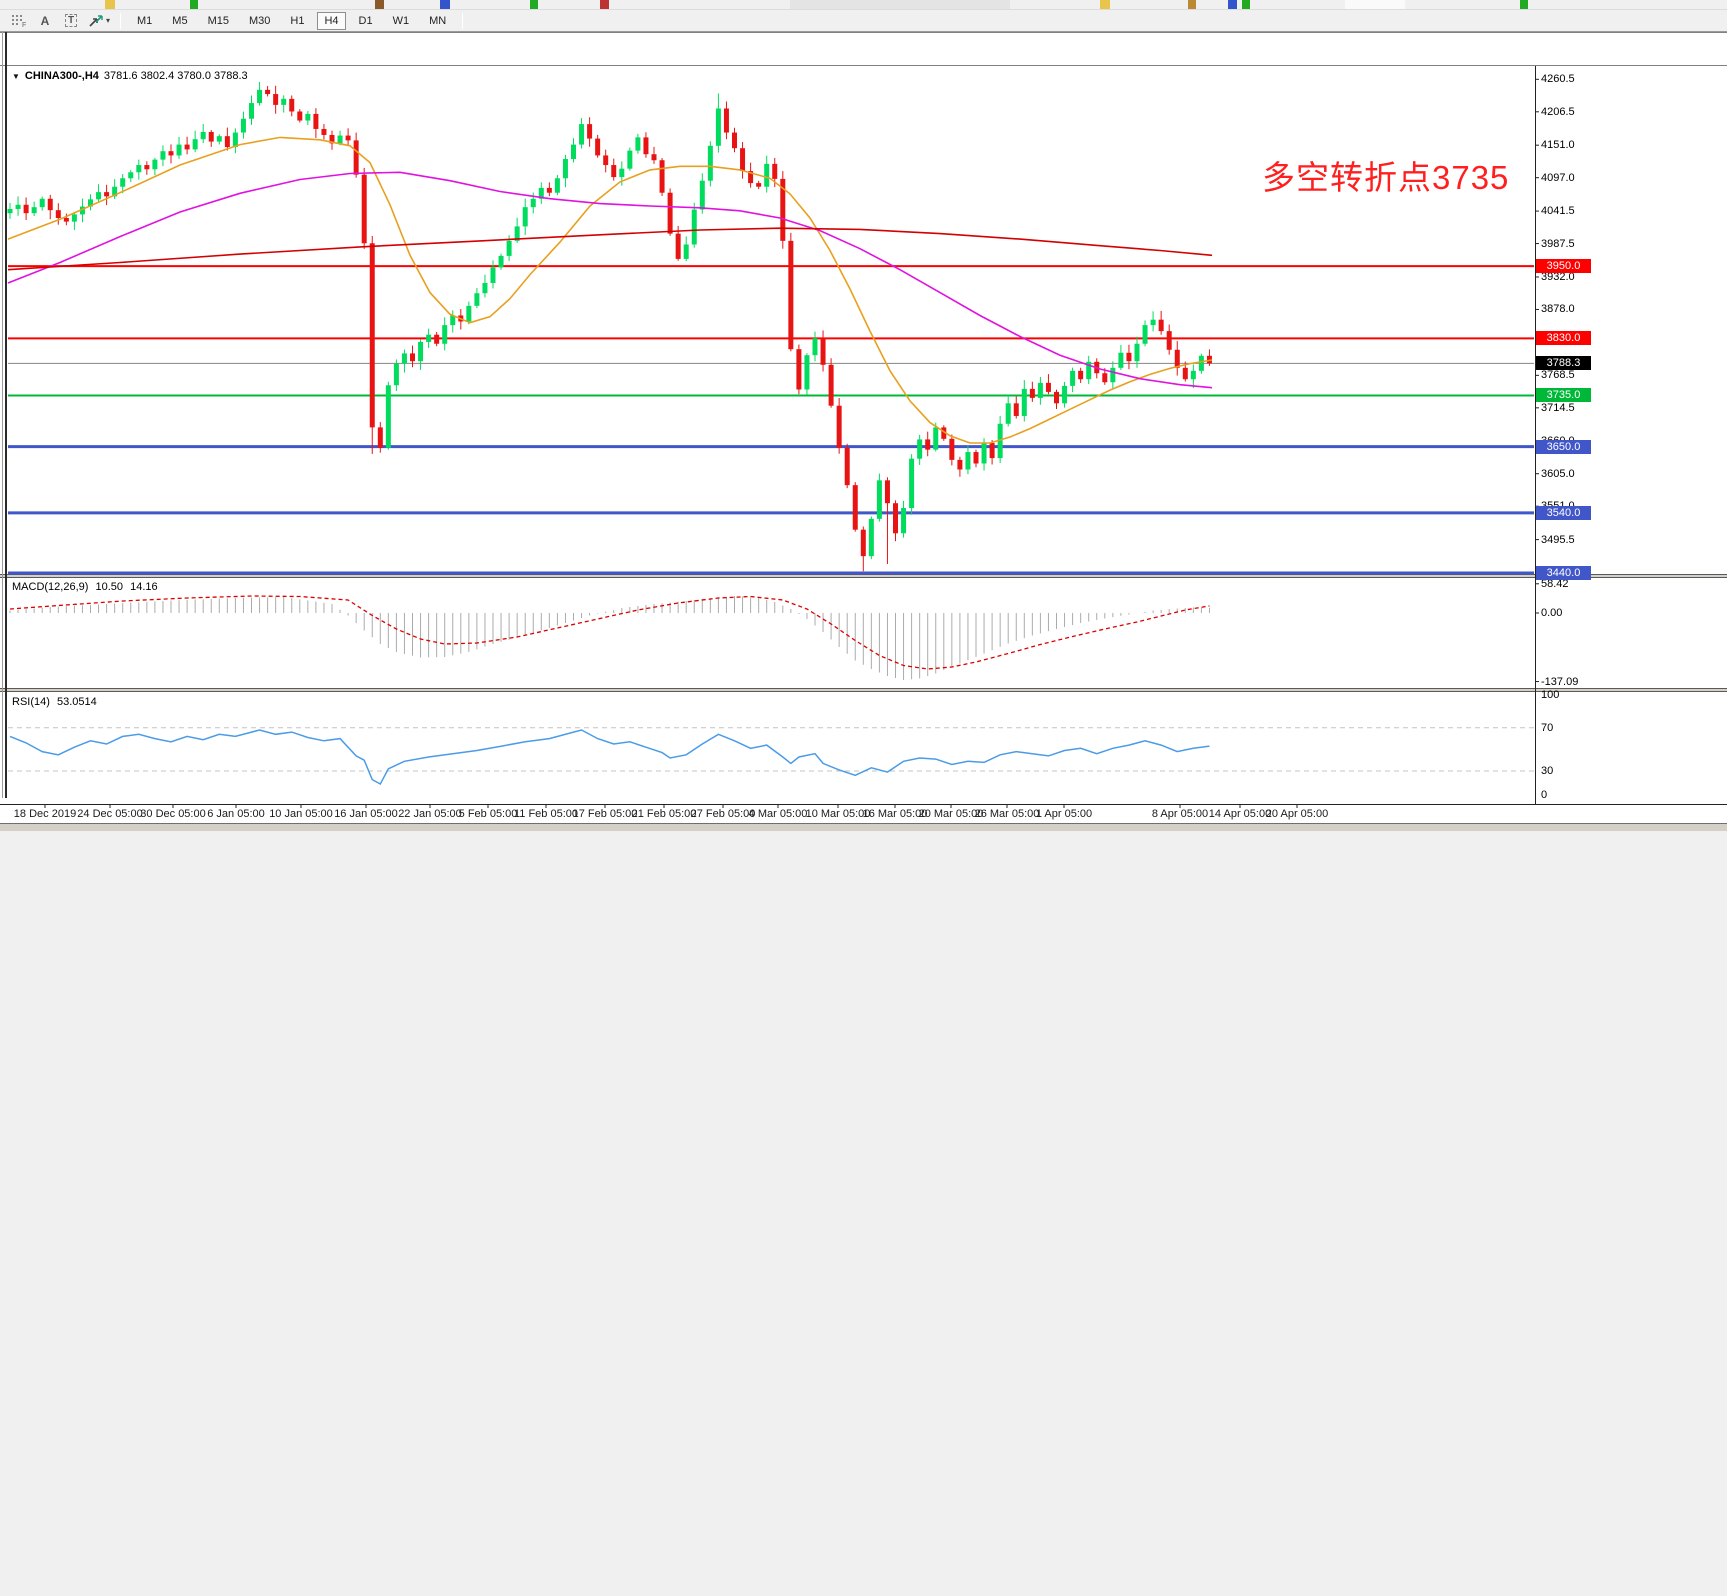 Image resolution: width=1727 pixels, height=1596 pixels. What do you see at coordinates (301, 814) in the screenshot?
I see `time-tick-label: 10 Jan 05:00` at bounding box center [301, 814].